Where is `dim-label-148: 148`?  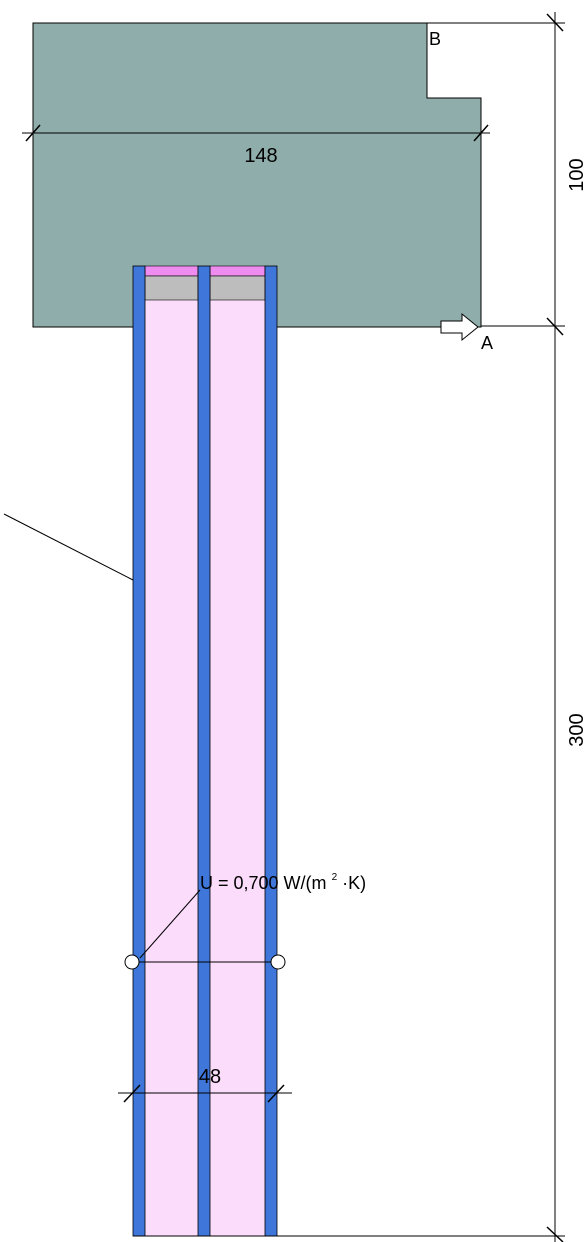
dim-label-148: 148 is located at coordinates (260, 156).